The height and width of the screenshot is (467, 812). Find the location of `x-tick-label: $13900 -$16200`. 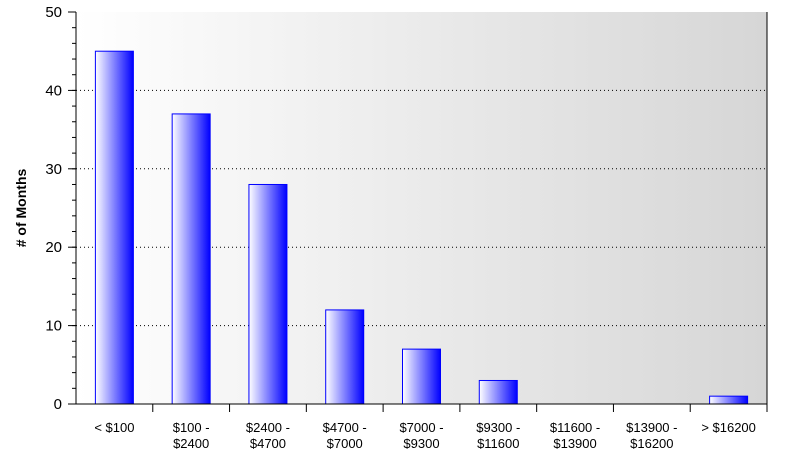

x-tick-label: $13900 -$16200 is located at coordinates (651, 435).